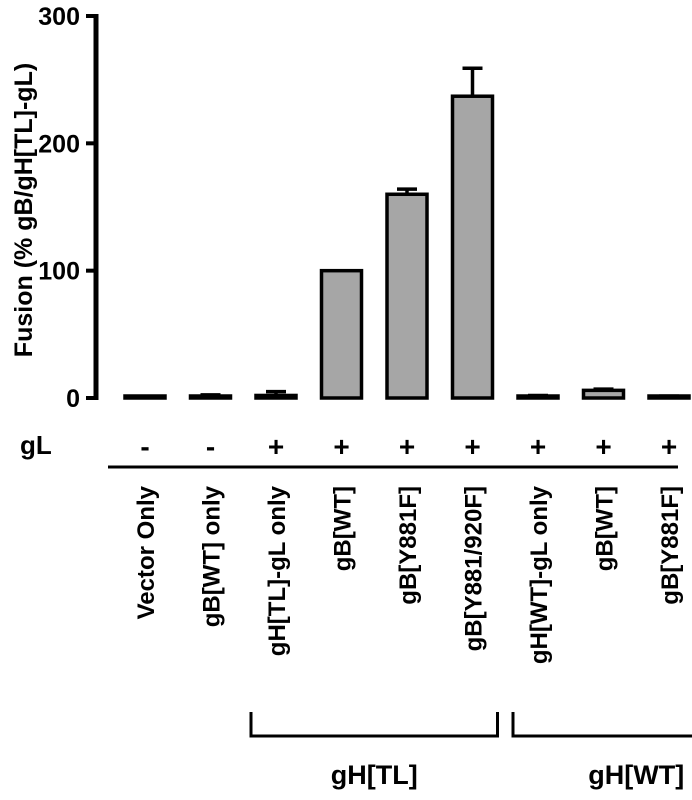 This screenshot has width=692, height=800. I want to click on gl-row-label: gL, so click(36, 445).